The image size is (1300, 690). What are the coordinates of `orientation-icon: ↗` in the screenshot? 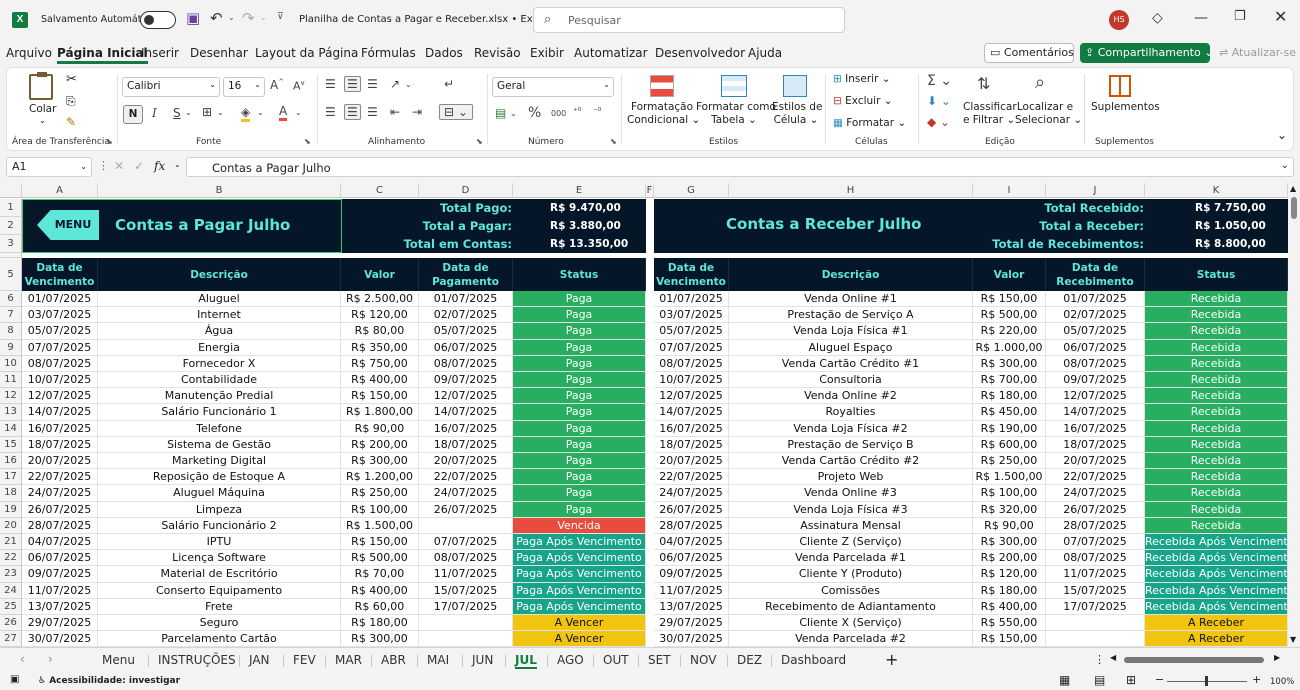 It's located at (395, 84).